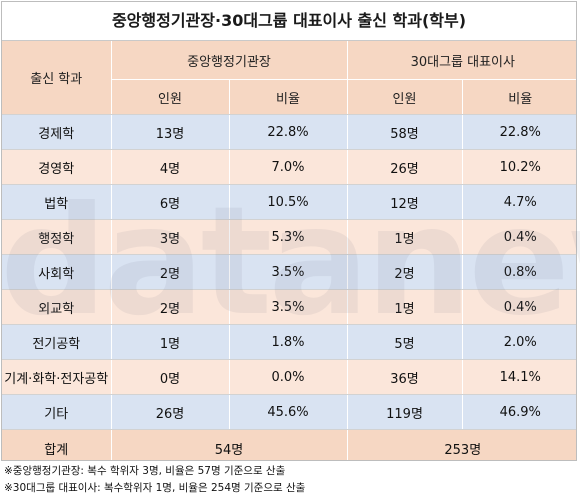 This screenshot has width=580, height=500. I want to click on total-row: 합계 54명 253명, so click(289, 444).